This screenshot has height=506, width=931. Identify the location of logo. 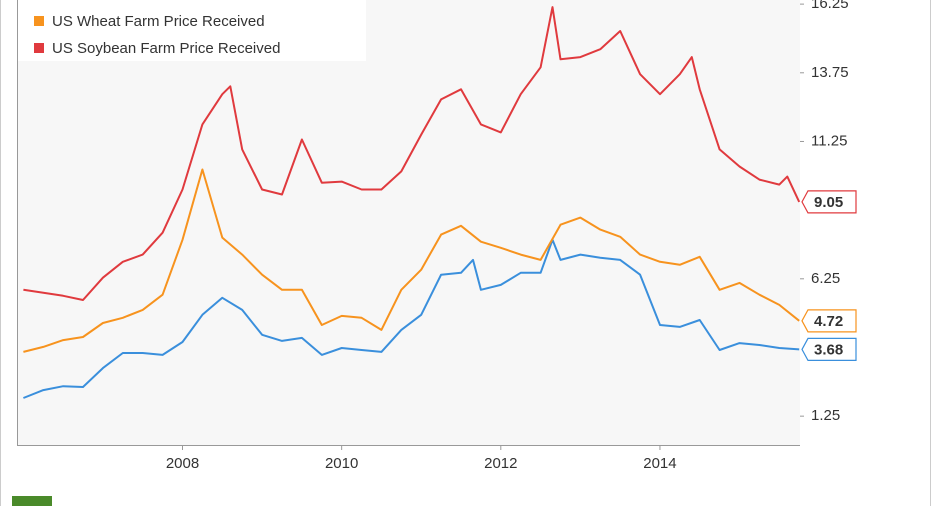
(32, 501).